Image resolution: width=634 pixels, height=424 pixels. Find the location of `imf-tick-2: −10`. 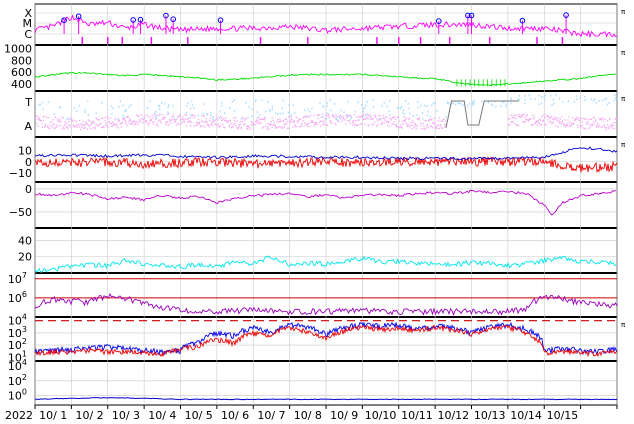

imf-tick-2: −10 is located at coordinates (20, 173).